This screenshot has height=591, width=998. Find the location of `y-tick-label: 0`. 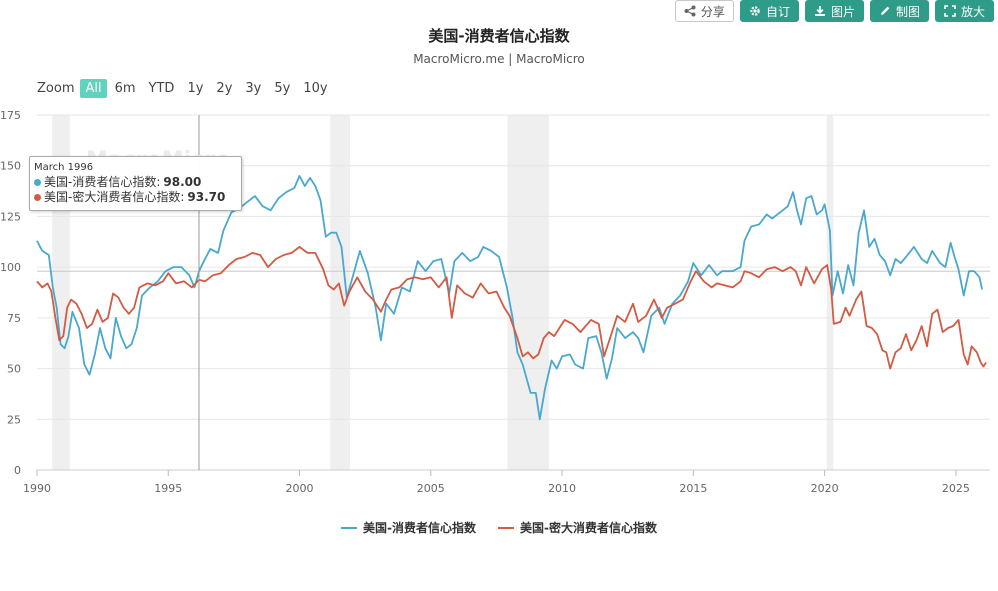

y-tick-label: 0 is located at coordinates (17, 470).